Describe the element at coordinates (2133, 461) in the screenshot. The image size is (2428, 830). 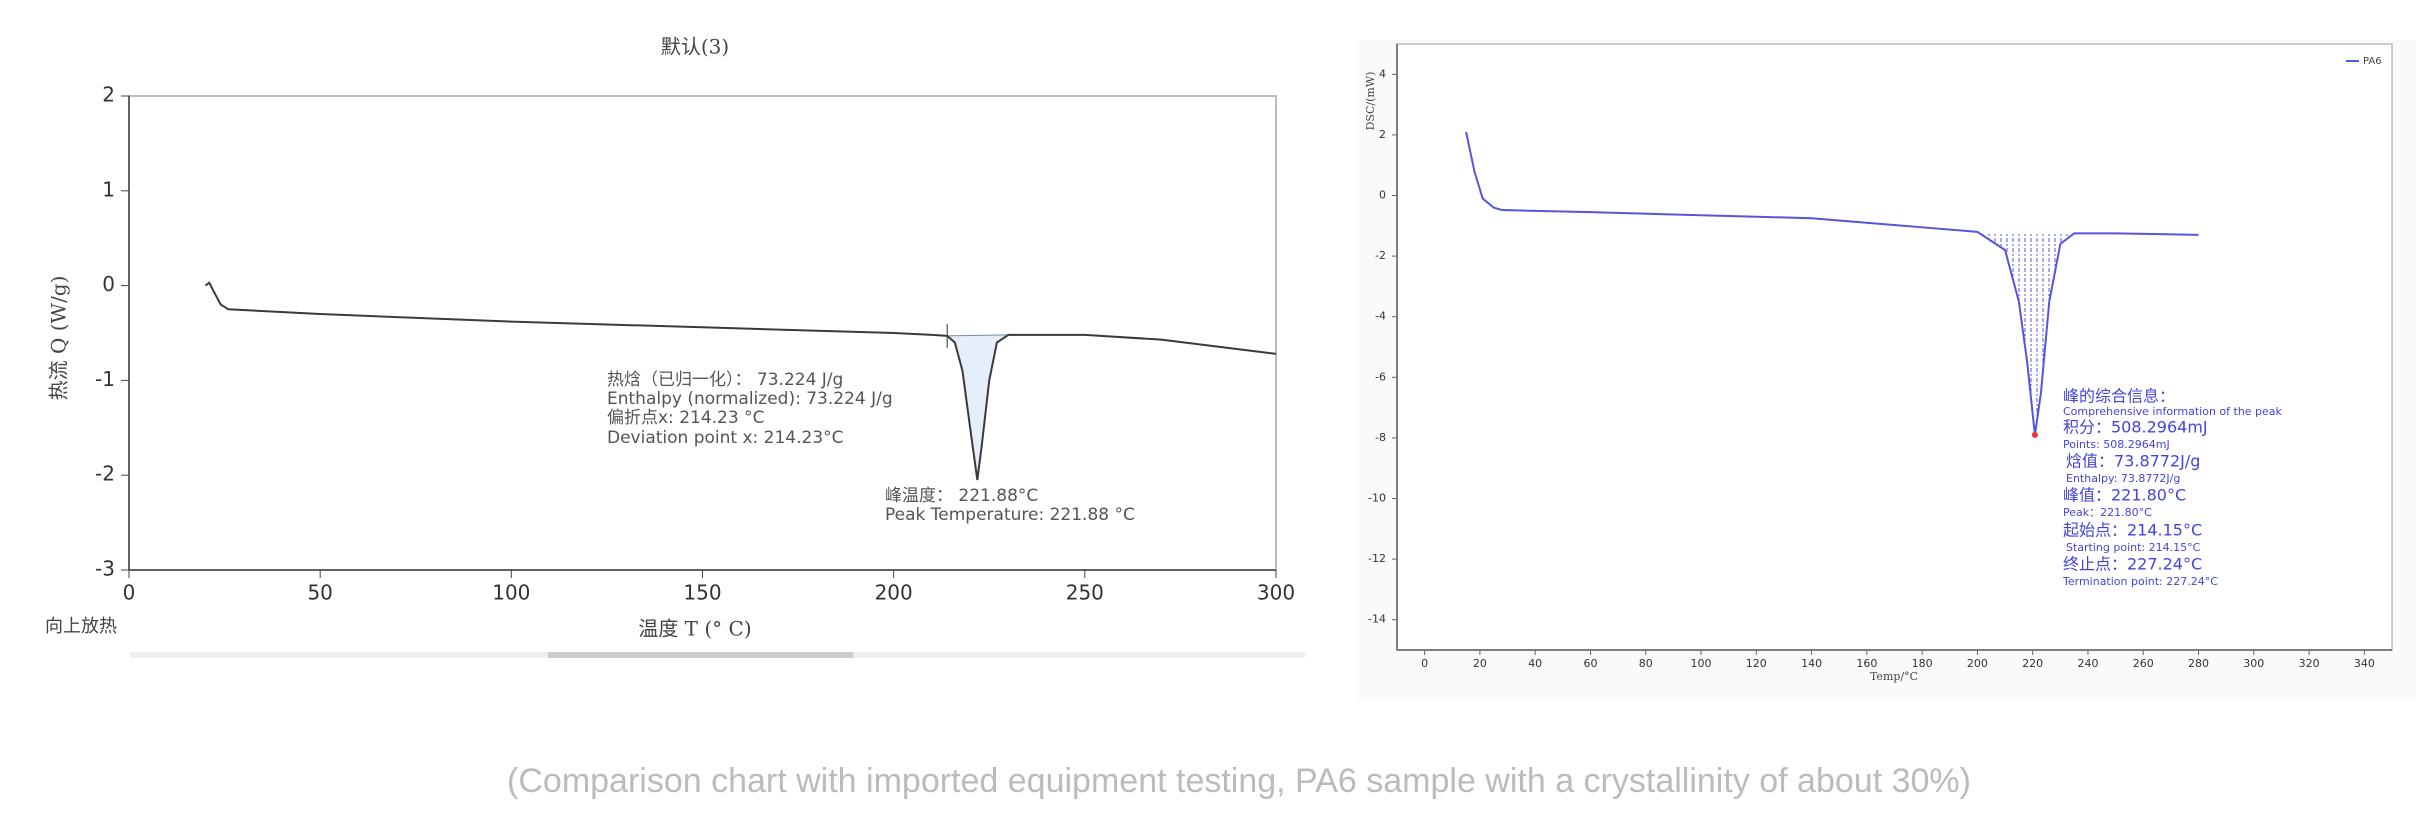
I see `annotation: 焓值：73.8772J/g` at that location.